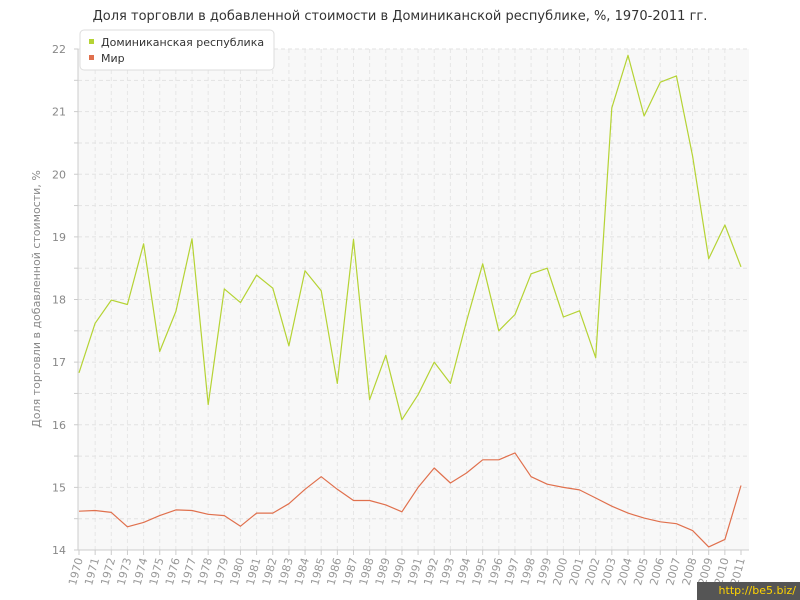 This screenshot has height=600, width=800. Describe the element at coordinates (182, 42) in the screenshot. I see `legend-label: Доминиканская республика` at that location.